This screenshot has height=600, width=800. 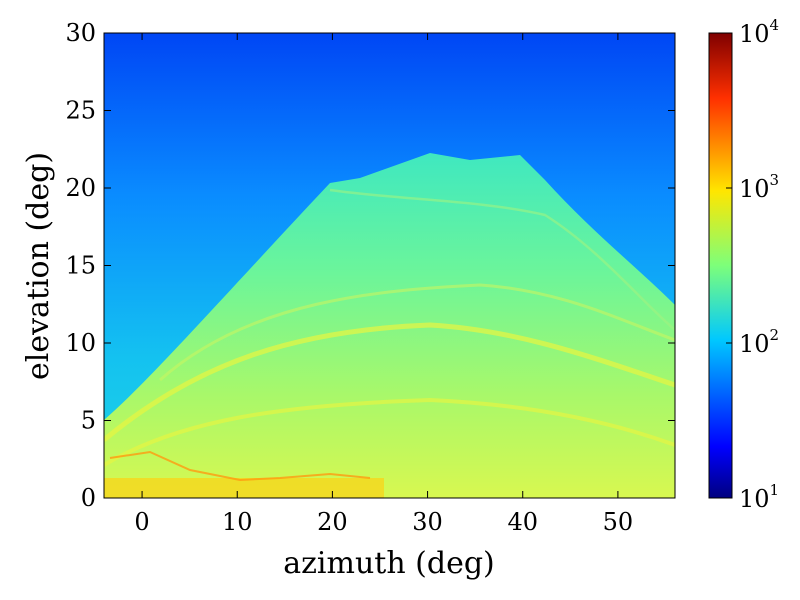 What do you see at coordinates (80, 266) in the screenshot?
I see `y-tick-label: 15` at bounding box center [80, 266].